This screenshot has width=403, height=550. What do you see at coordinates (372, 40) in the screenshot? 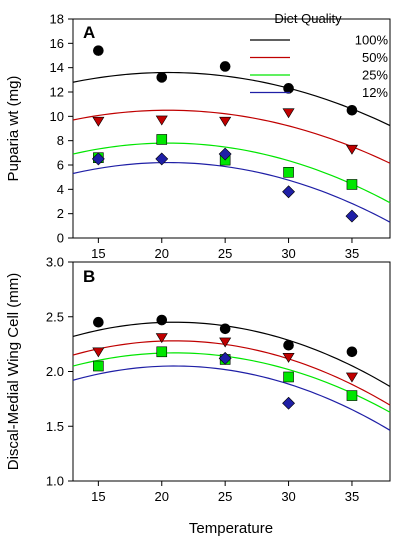
I see `legend-label-100: 100%` at bounding box center [372, 40].